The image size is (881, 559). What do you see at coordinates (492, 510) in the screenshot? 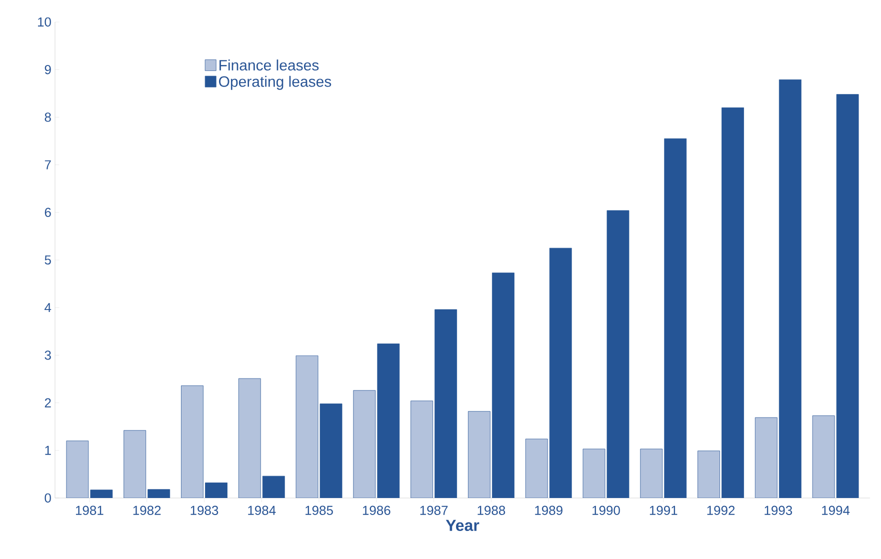
I see `x-tick-label: 1988` at bounding box center [492, 510].